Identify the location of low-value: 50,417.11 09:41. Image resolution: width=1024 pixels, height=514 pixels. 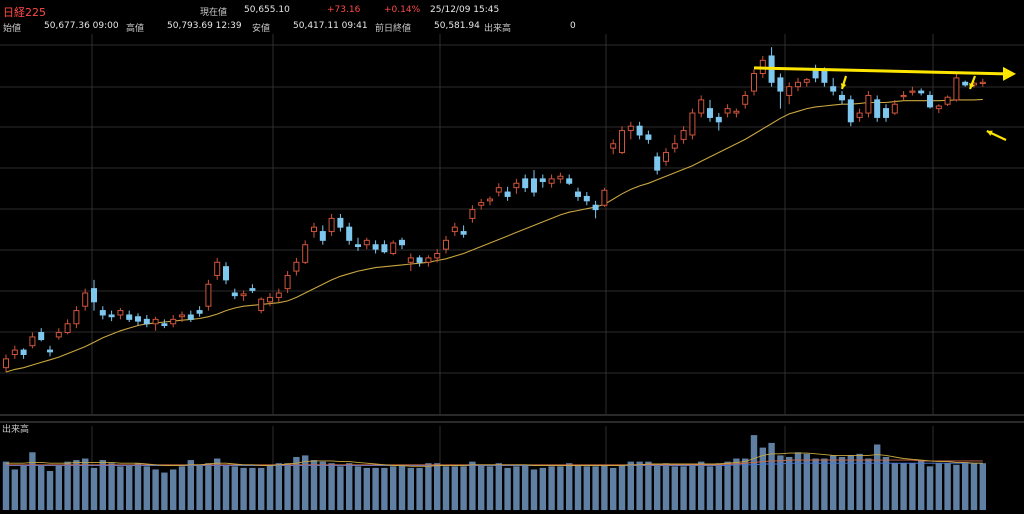
(330, 26).